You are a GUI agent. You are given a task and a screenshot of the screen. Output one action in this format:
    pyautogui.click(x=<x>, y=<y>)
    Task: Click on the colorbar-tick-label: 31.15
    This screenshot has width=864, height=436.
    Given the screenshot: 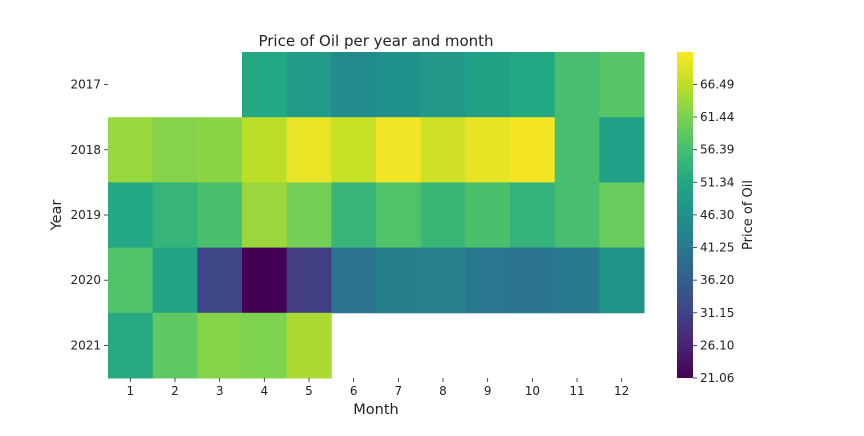 What is the action you would take?
    pyautogui.click(x=717, y=313)
    